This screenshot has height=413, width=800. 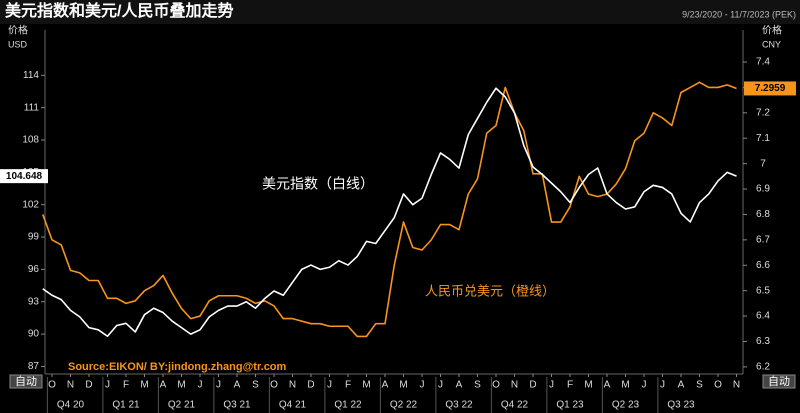 I want to click on y2-tick-label: 7.1, so click(x=763, y=138).